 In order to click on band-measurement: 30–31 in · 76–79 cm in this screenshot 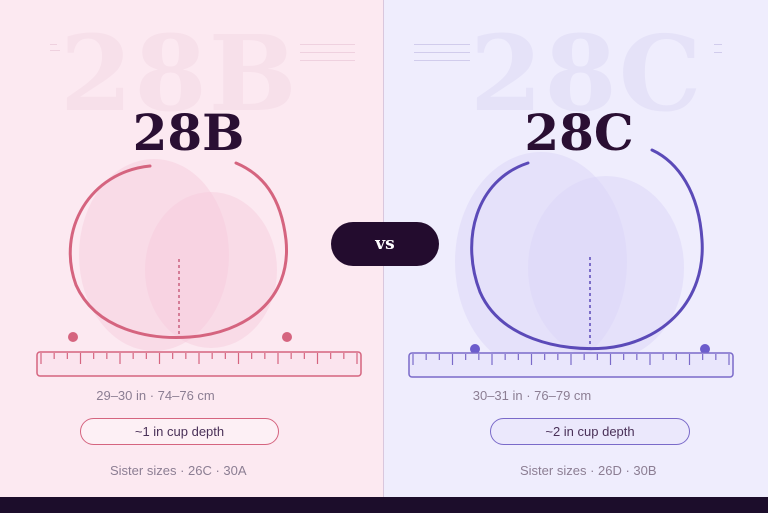, I will do `click(532, 395)`.